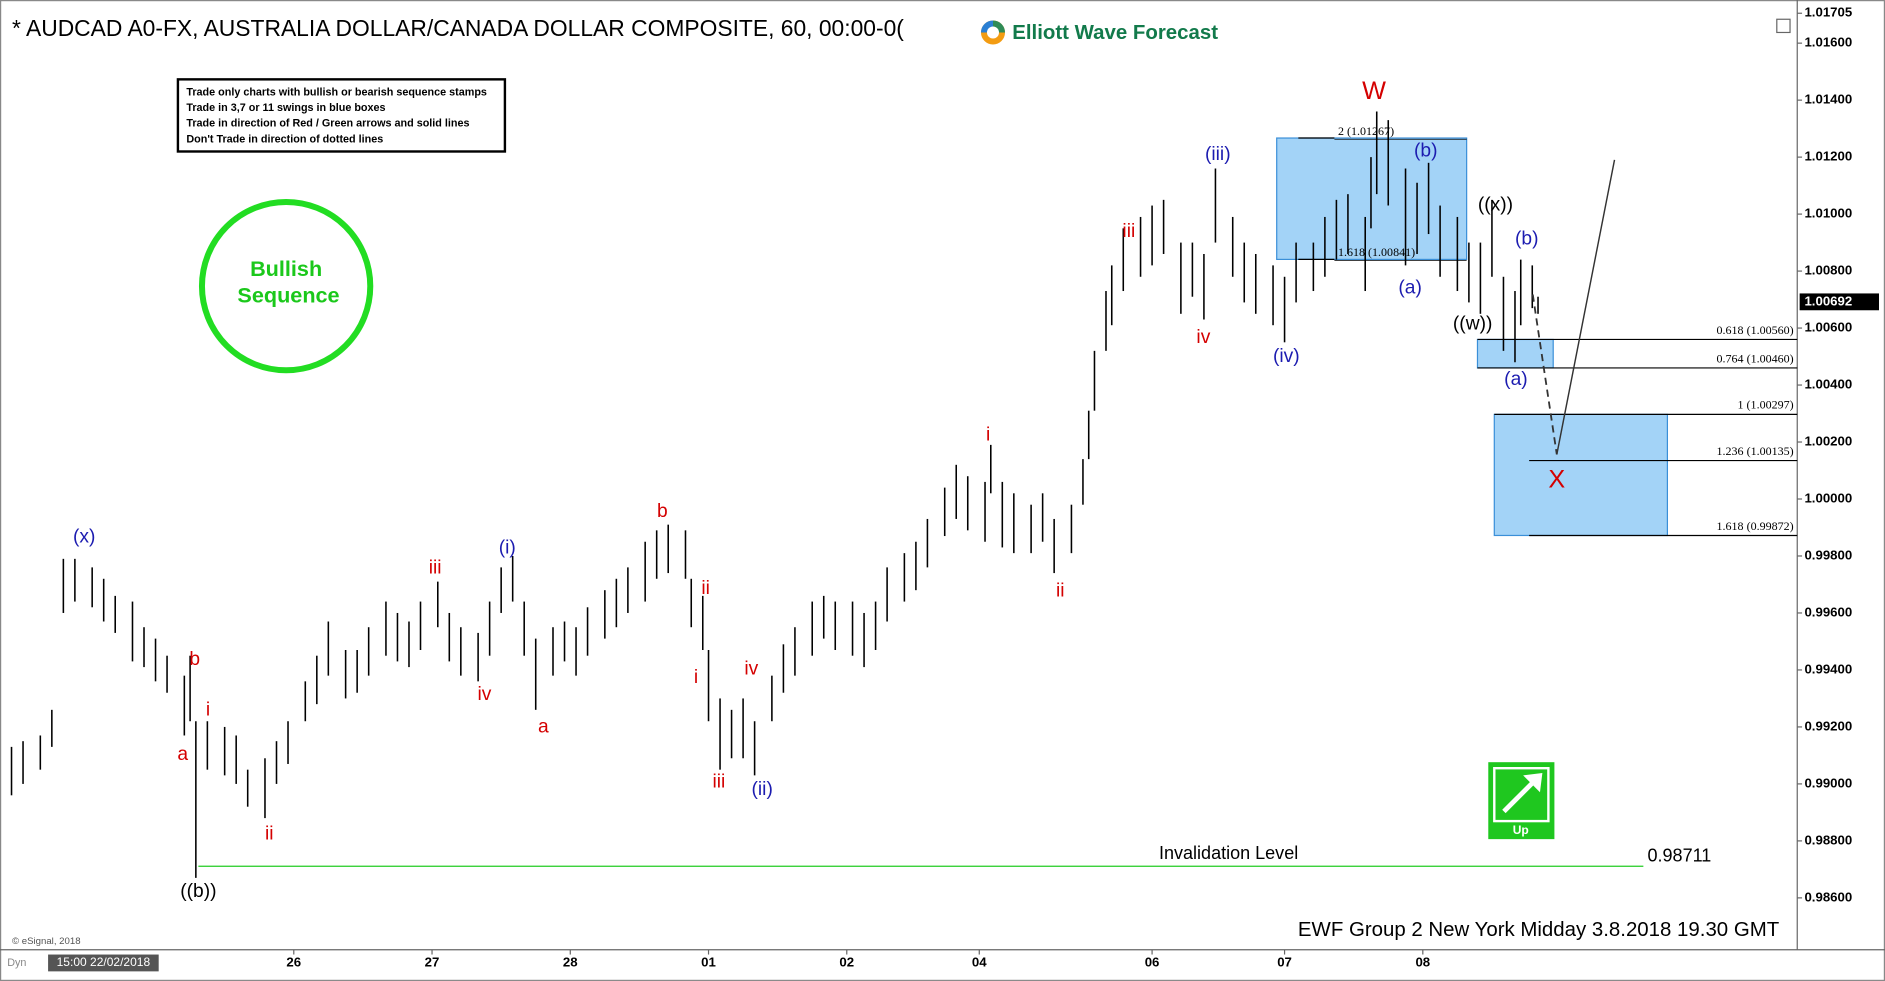 Image resolution: width=1885 pixels, height=981 pixels. What do you see at coordinates (1828, 213) in the screenshot?
I see `y-tick-label: 1.01000` at bounding box center [1828, 213].